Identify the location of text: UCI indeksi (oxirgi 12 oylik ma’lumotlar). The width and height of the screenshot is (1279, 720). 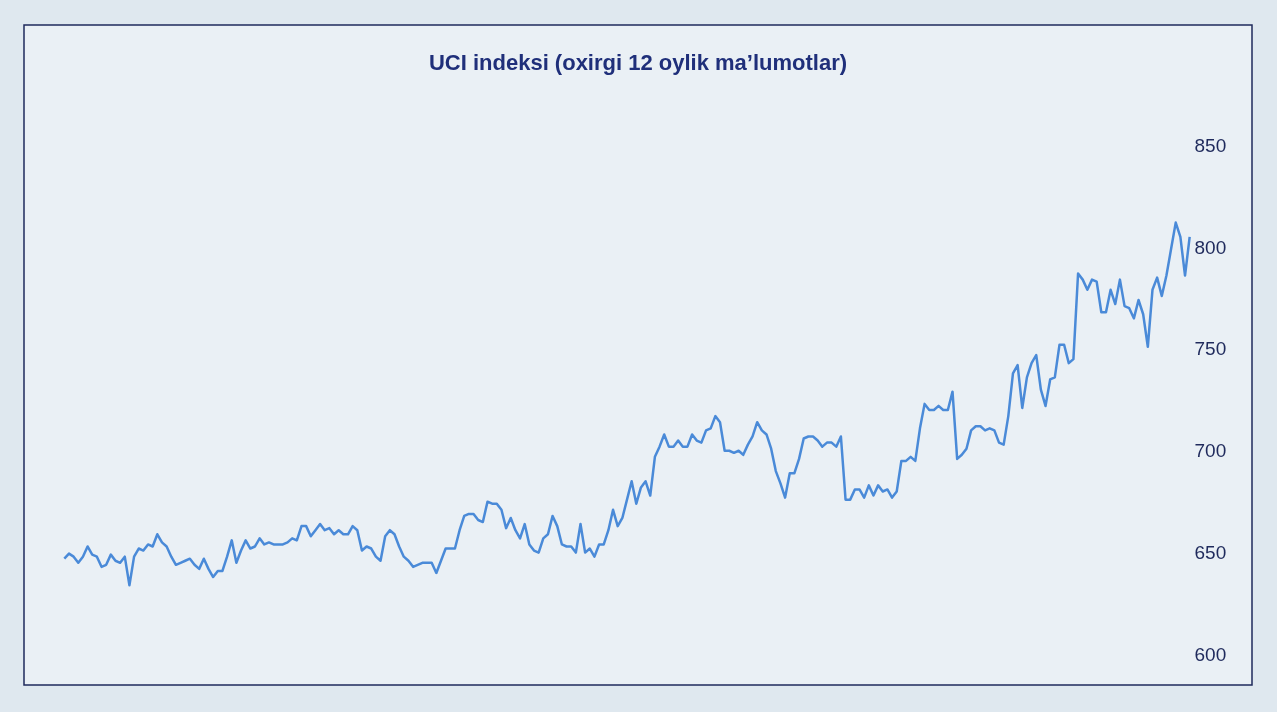
(638, 62).